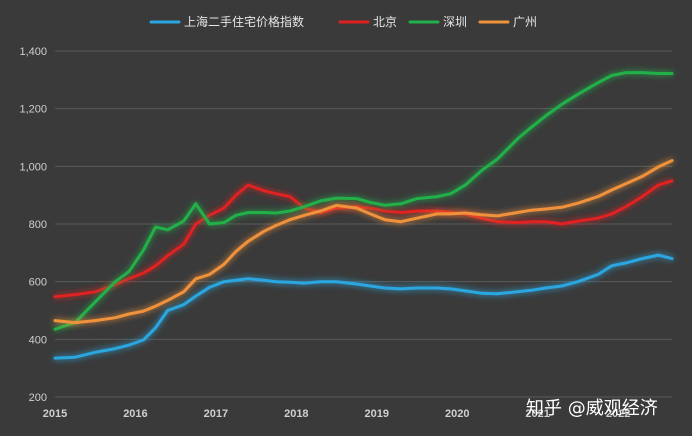 The height and width of the screenshot is (436, 692). I want to click on x-tick-label: 2015, so click(55, 414).